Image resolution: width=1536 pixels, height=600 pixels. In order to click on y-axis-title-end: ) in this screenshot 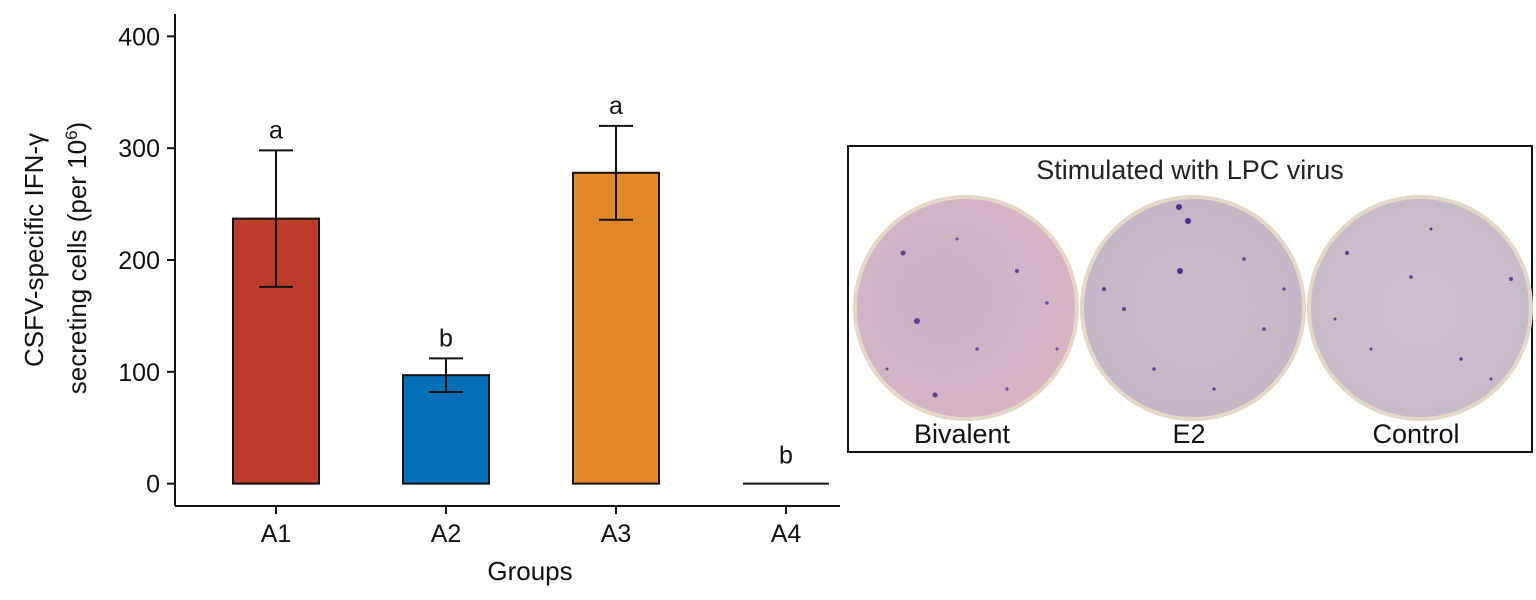, I will do `click(77, 126)`.